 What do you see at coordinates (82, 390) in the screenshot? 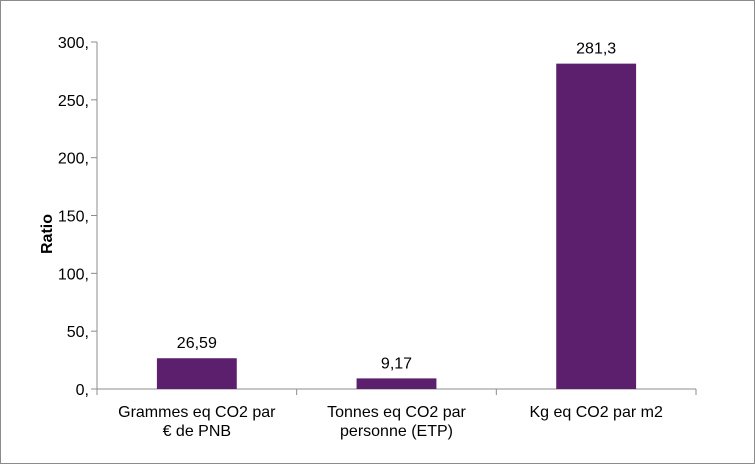
I see `y-tick-label: 0,` at bounding box center [82, 390].